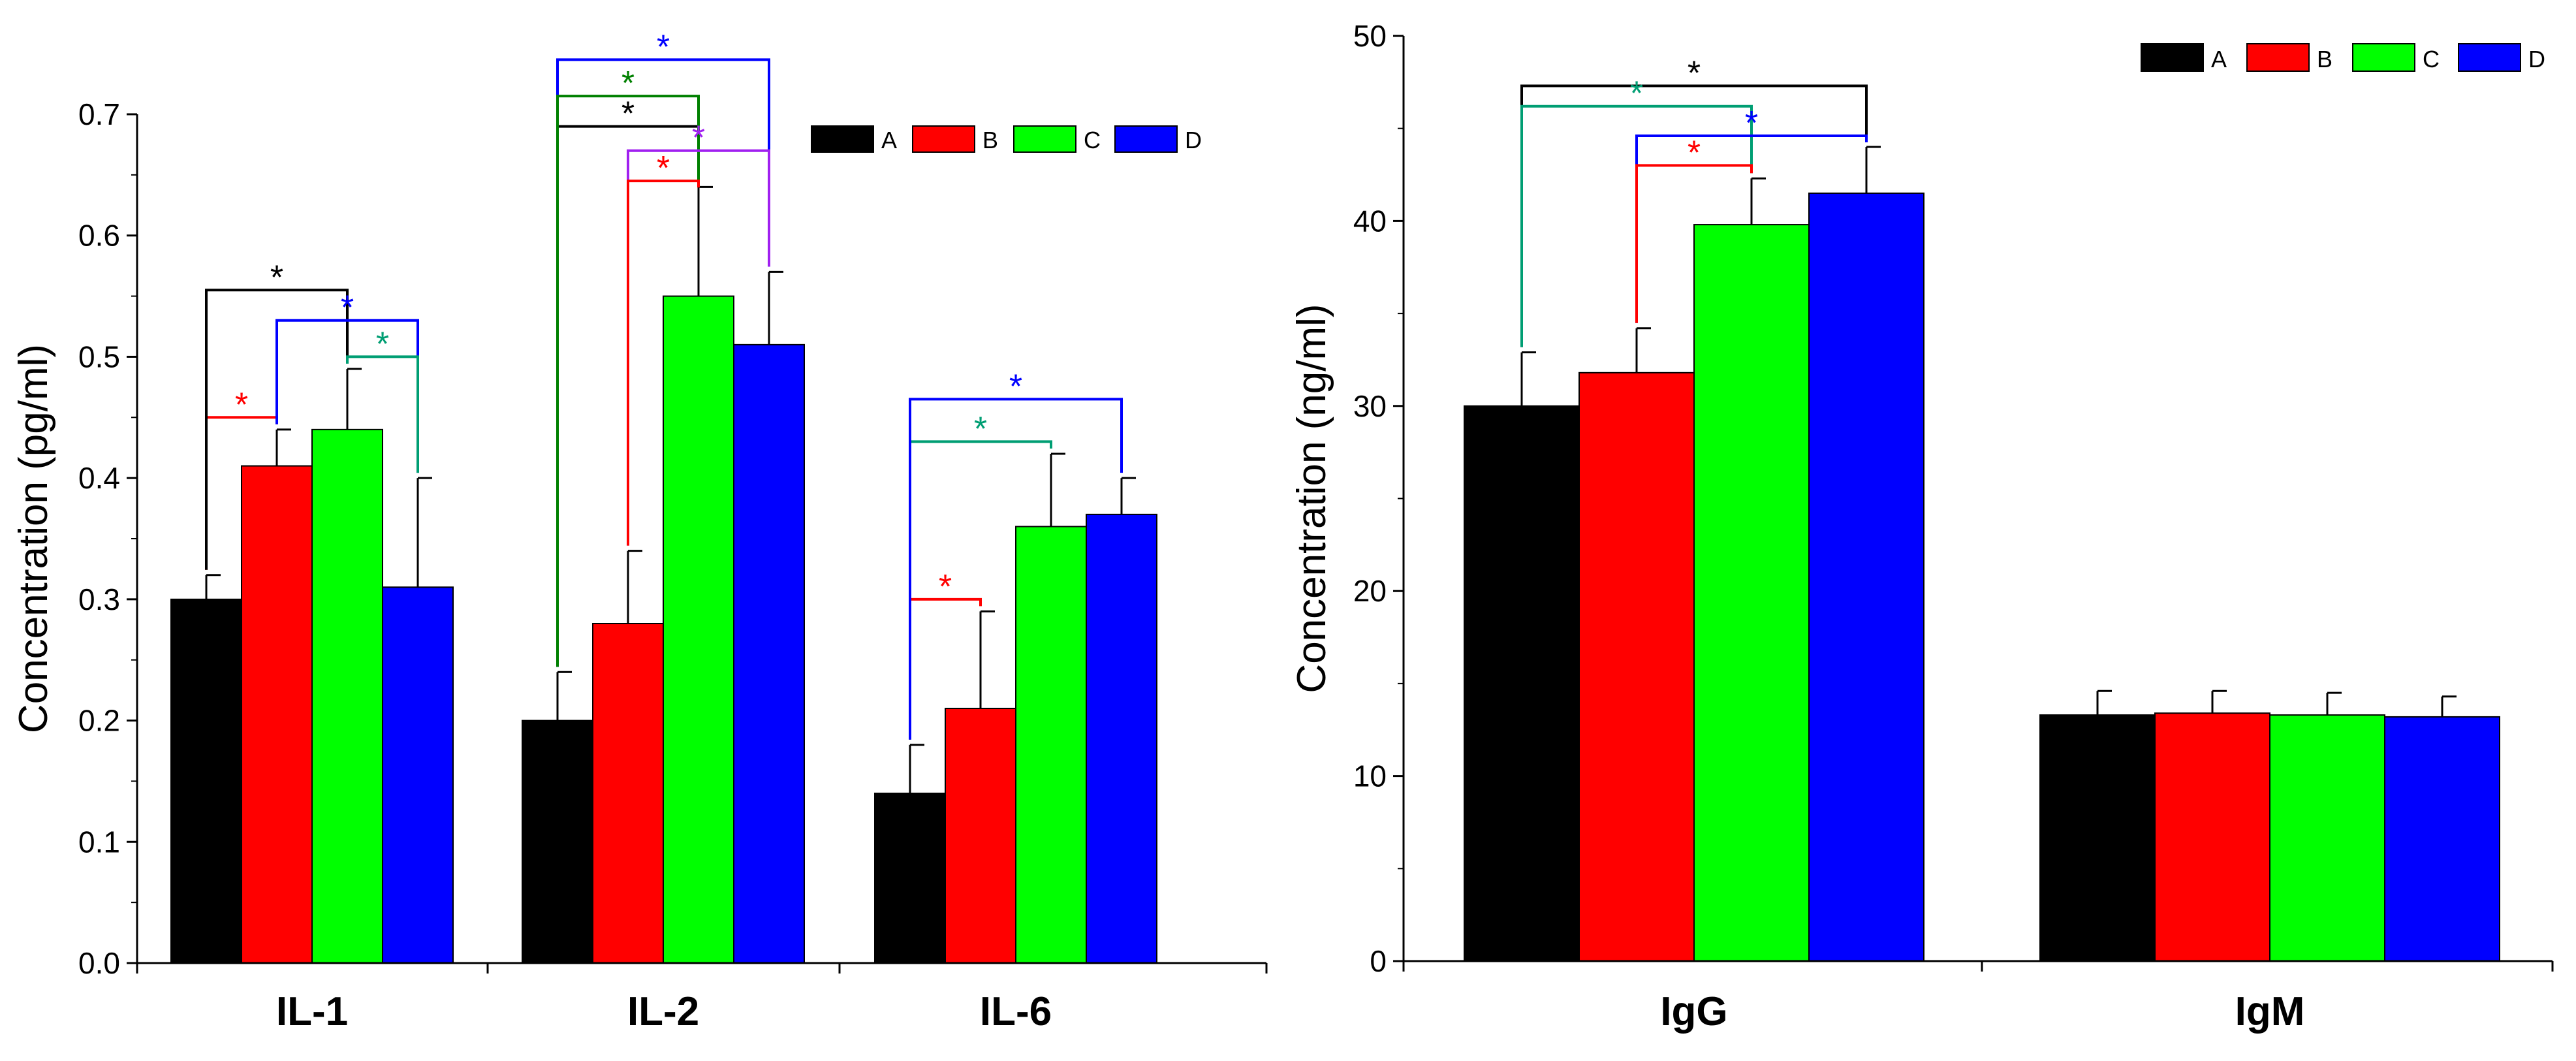 The width and height of the screenshot is (2576, 1061). I want to click on bar-IL-1-C, so click(347, 696).